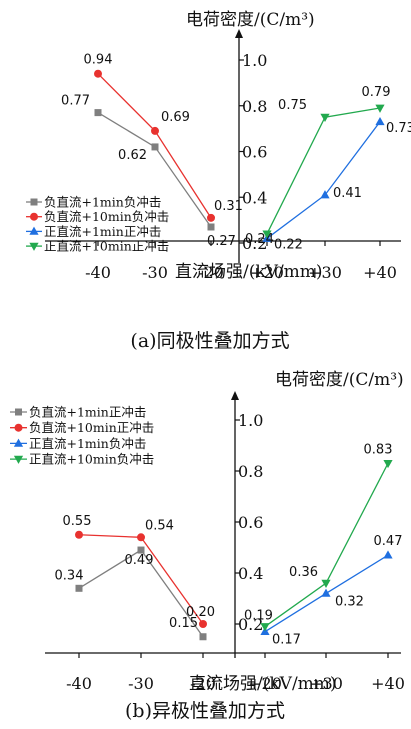 This screenshot has width=411, height=729. I want to click on data-label: 0.77, so click(75, 101).